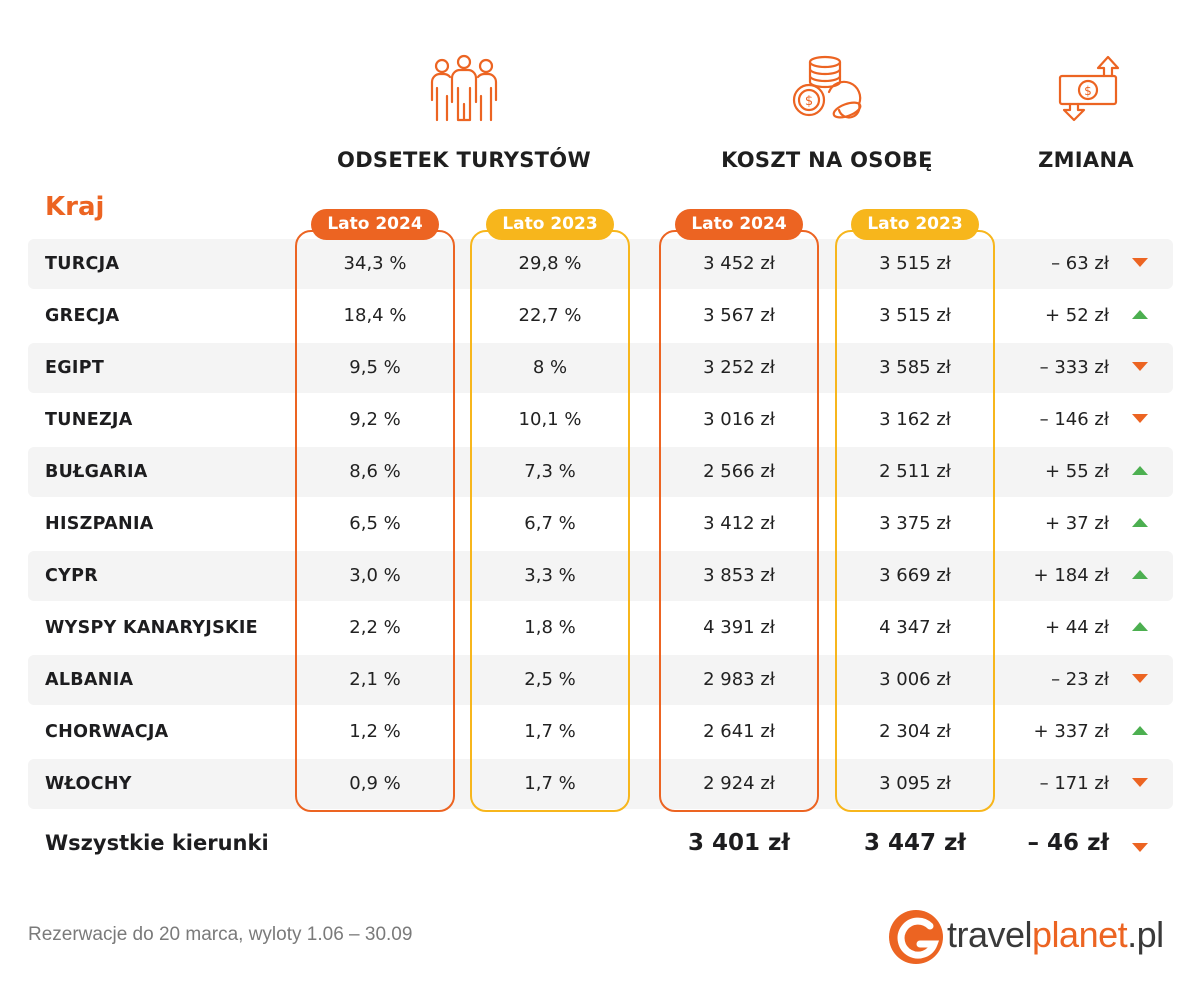  I want to click on country-name: EGIPT, so click(75, 368).